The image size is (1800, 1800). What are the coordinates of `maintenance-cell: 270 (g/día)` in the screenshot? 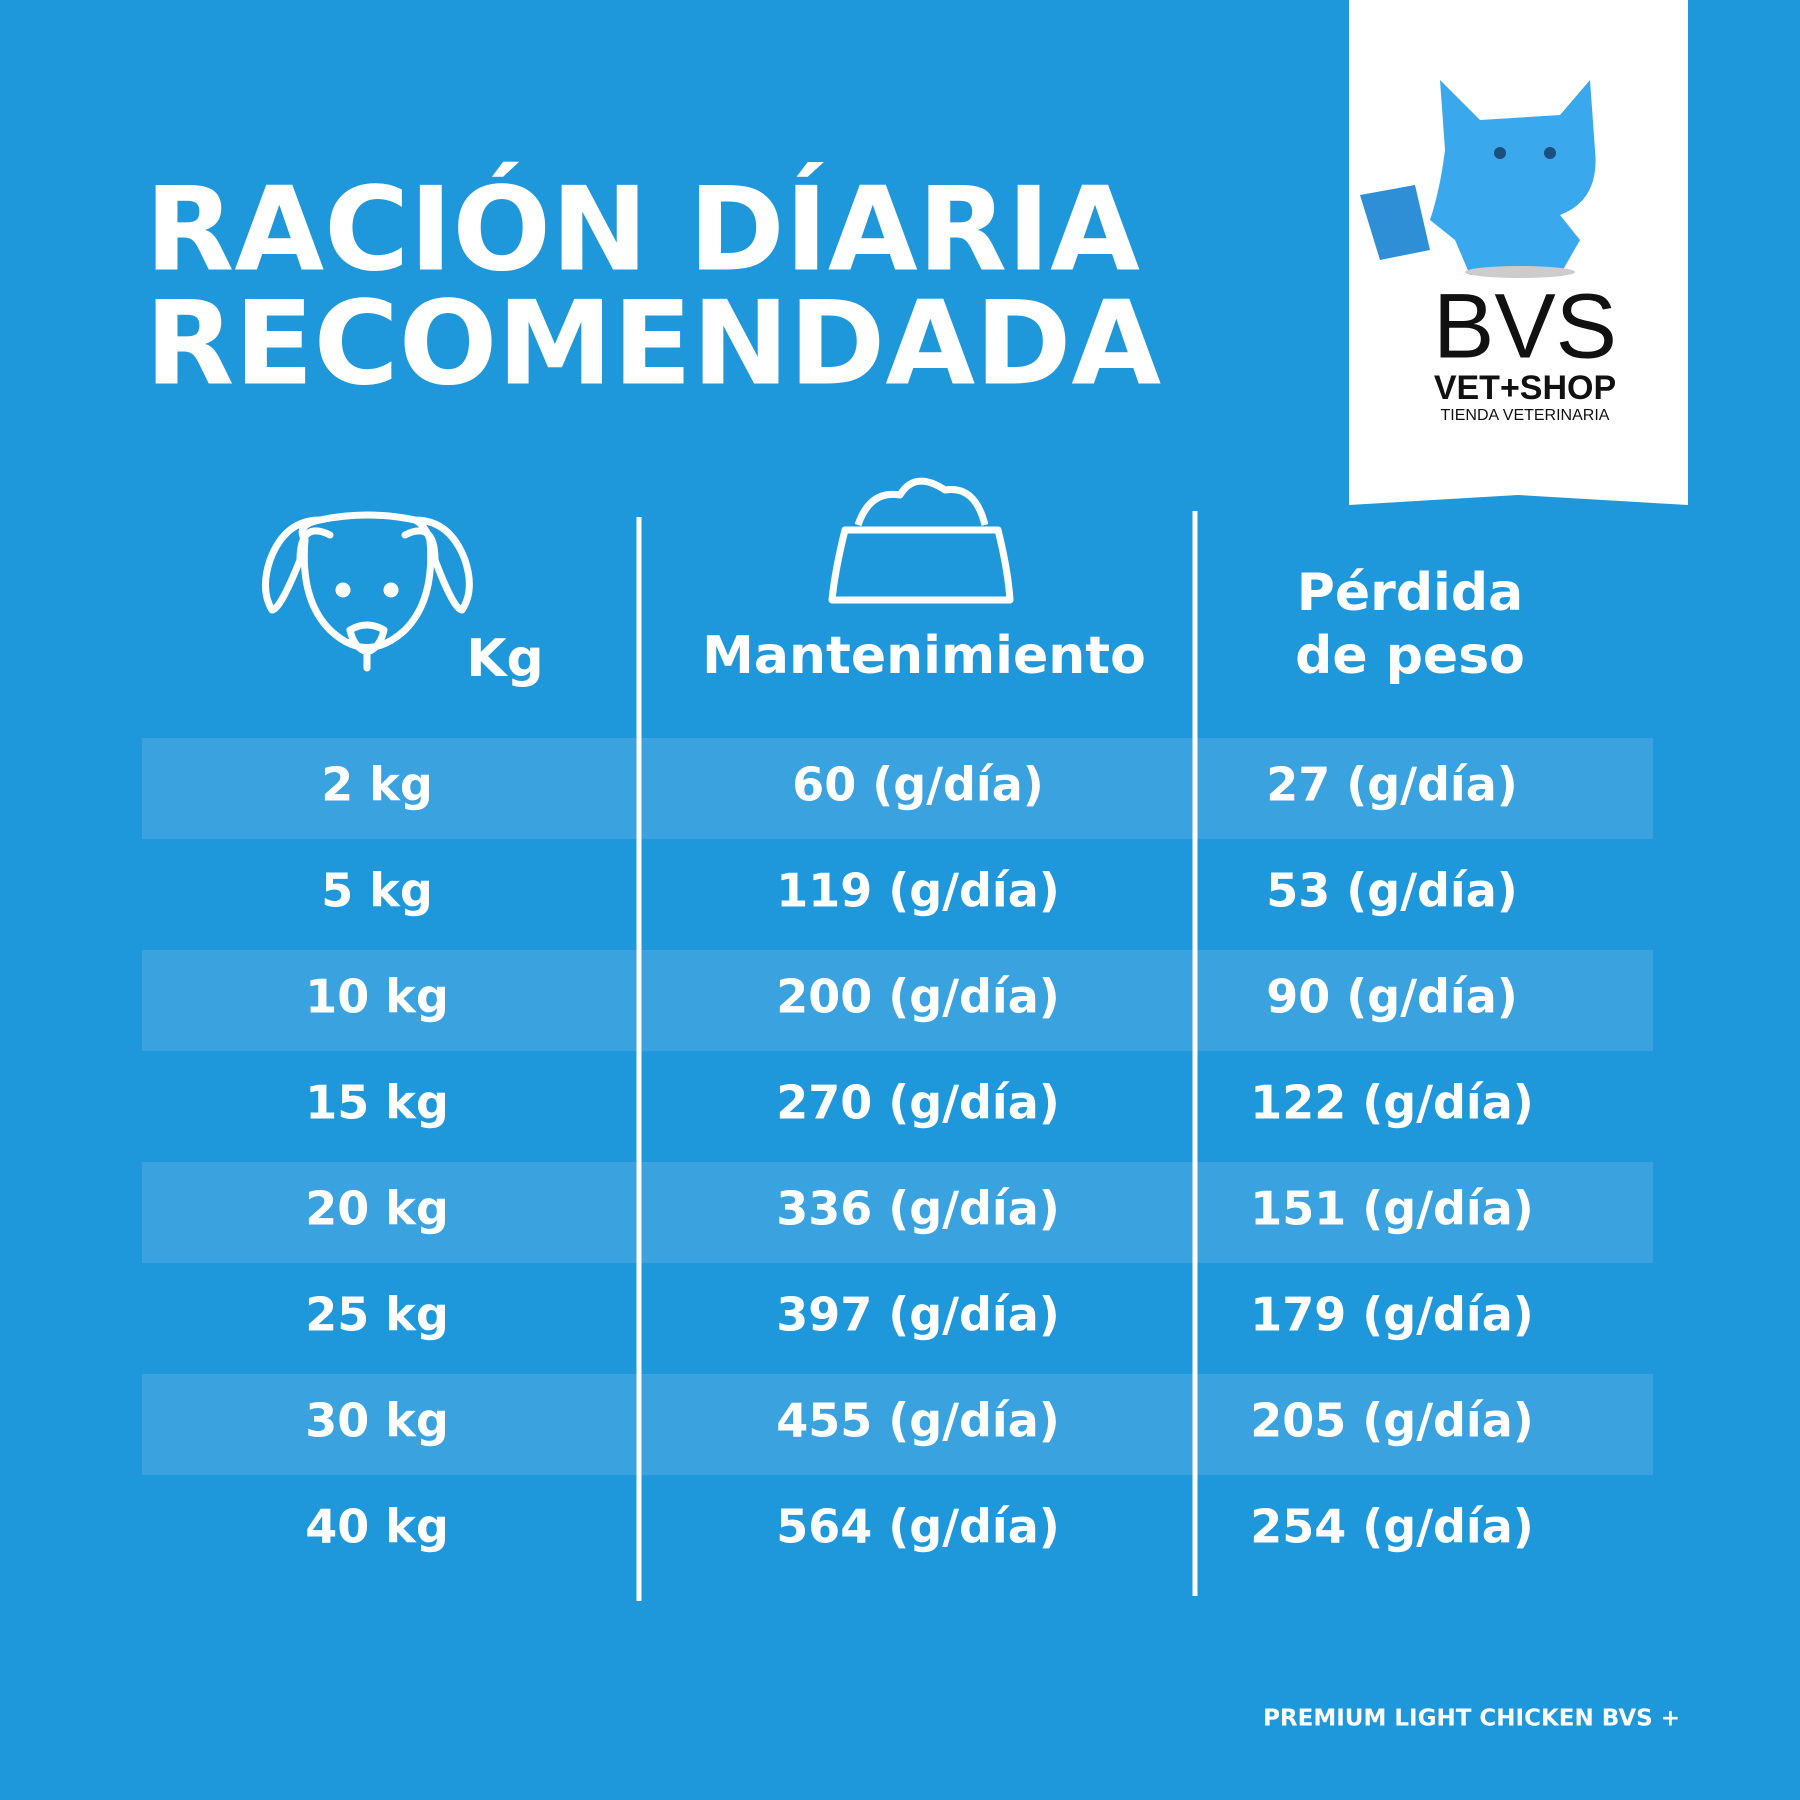 It's located at (918, 1103).